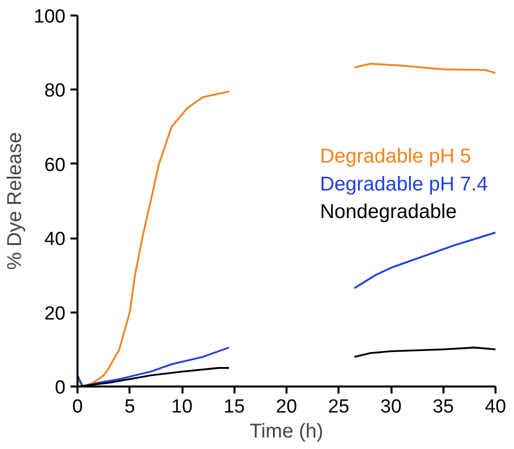 This screenshot has height=449, width=514. I want to click on y-tick-label: 20, so click(55, 313).